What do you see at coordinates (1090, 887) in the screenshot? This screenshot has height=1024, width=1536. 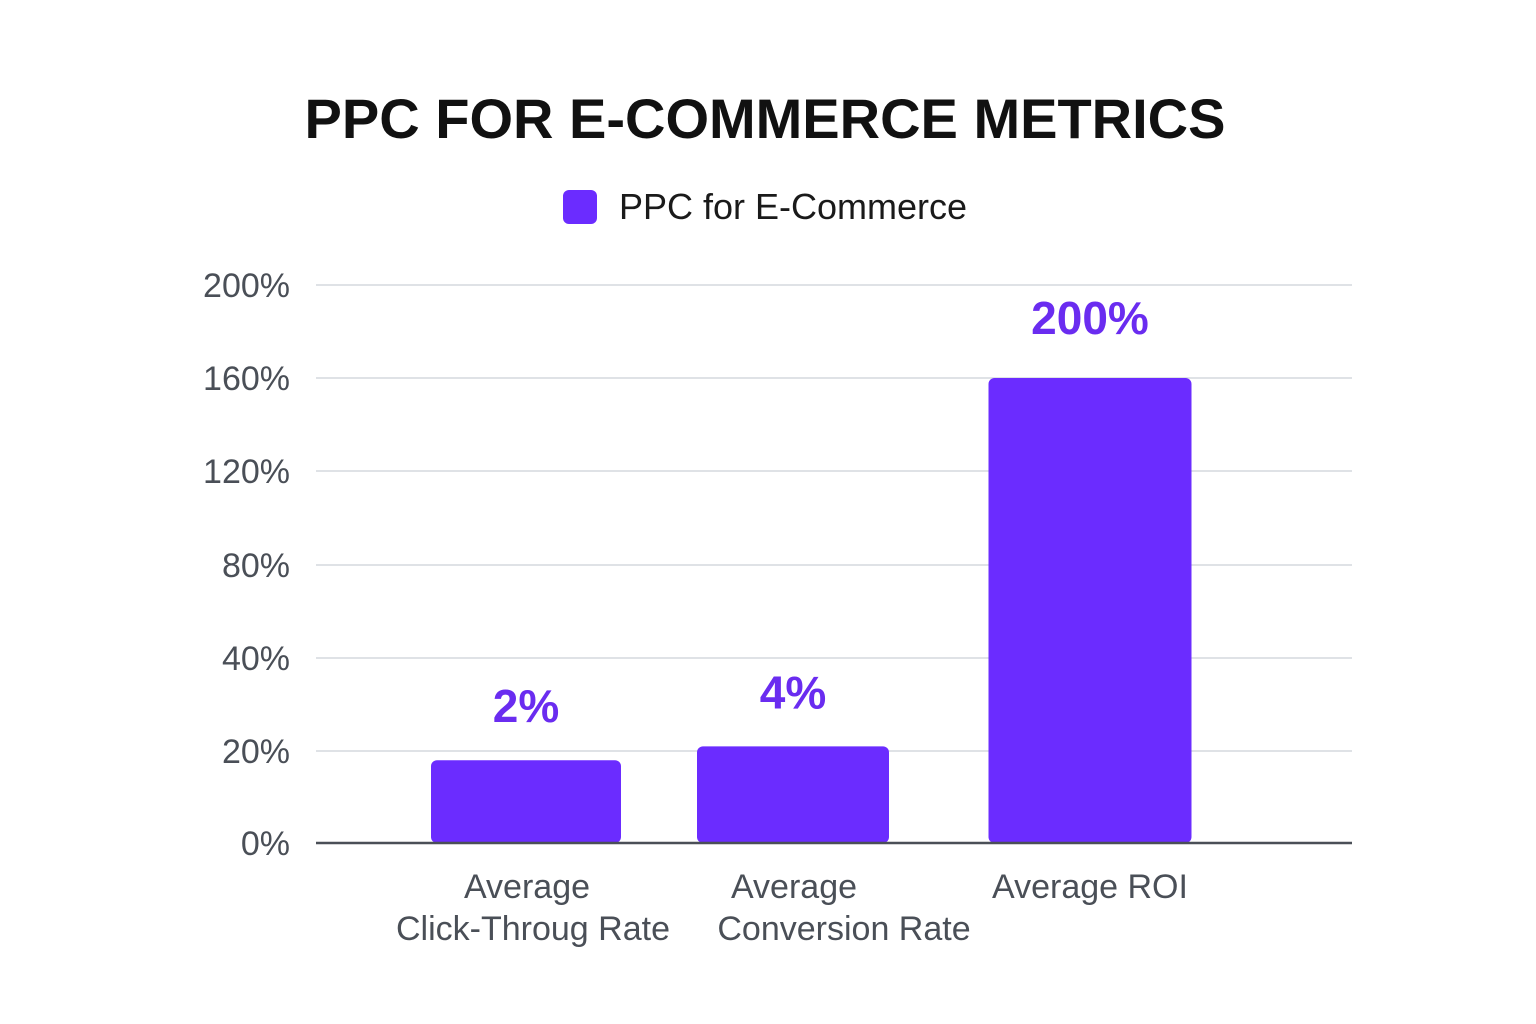 I see `x-tick-label: Average ROI` at bounding box center [1090, 887].